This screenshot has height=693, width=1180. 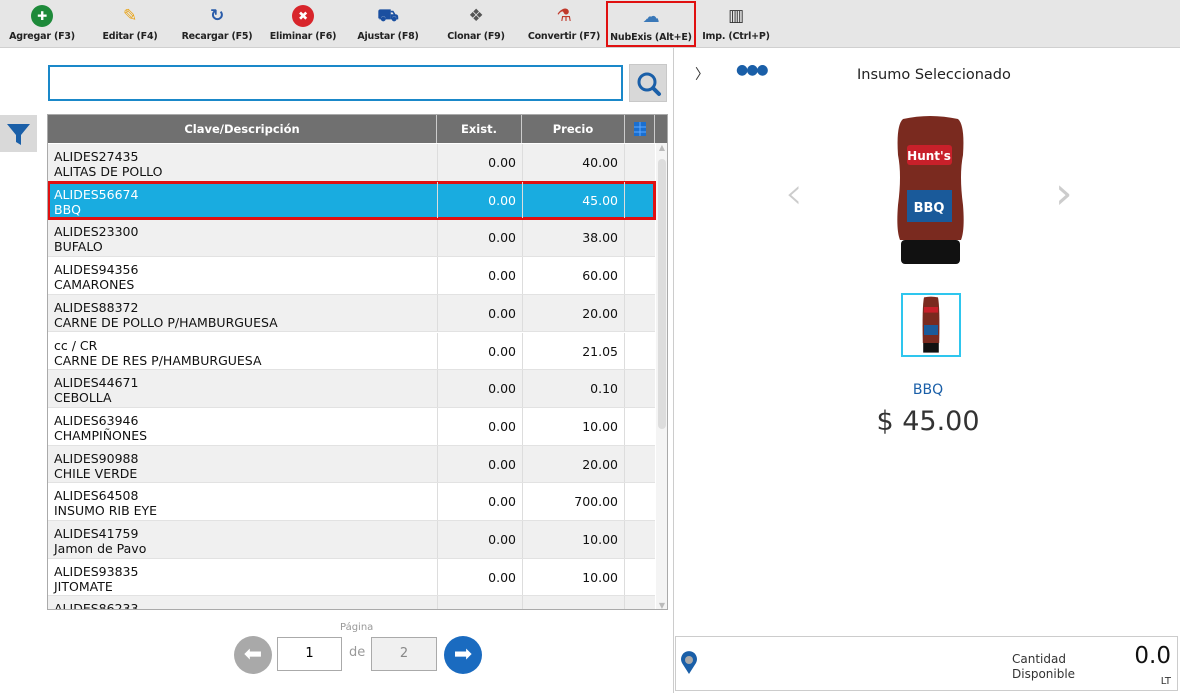 I want to click on table-row: ALIDES94356 CAMARONES 0.00 60.00, so click(x=351, y=276).